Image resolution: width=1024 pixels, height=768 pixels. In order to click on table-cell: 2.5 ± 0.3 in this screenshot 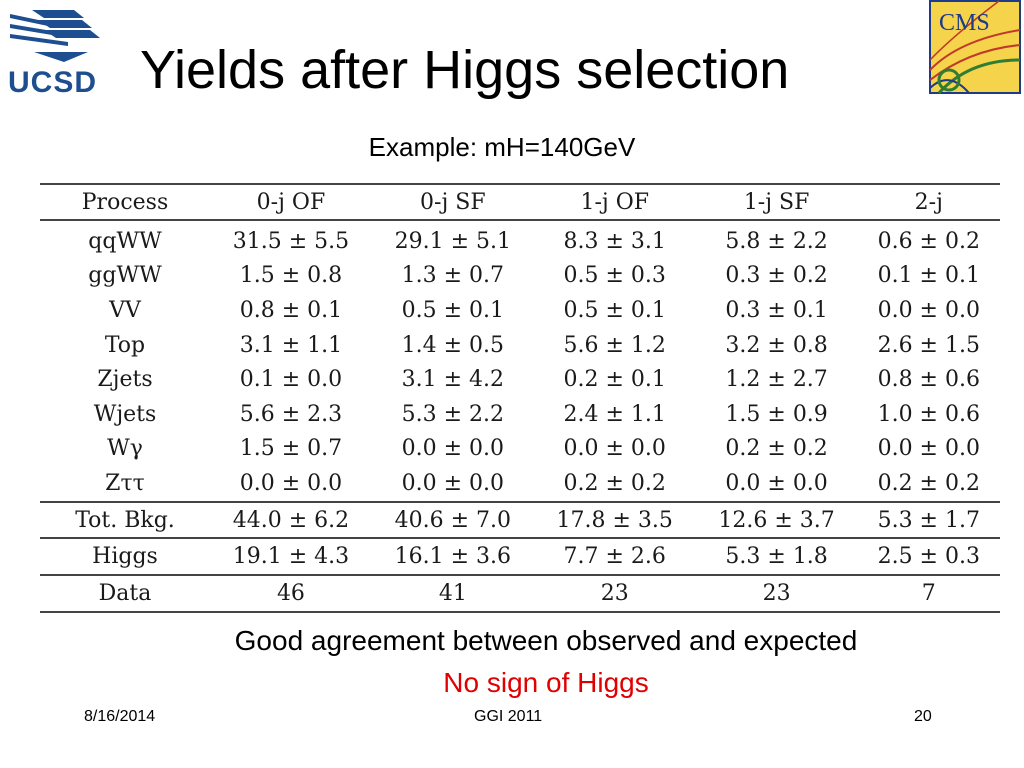, I will do `click(928, 557)`.